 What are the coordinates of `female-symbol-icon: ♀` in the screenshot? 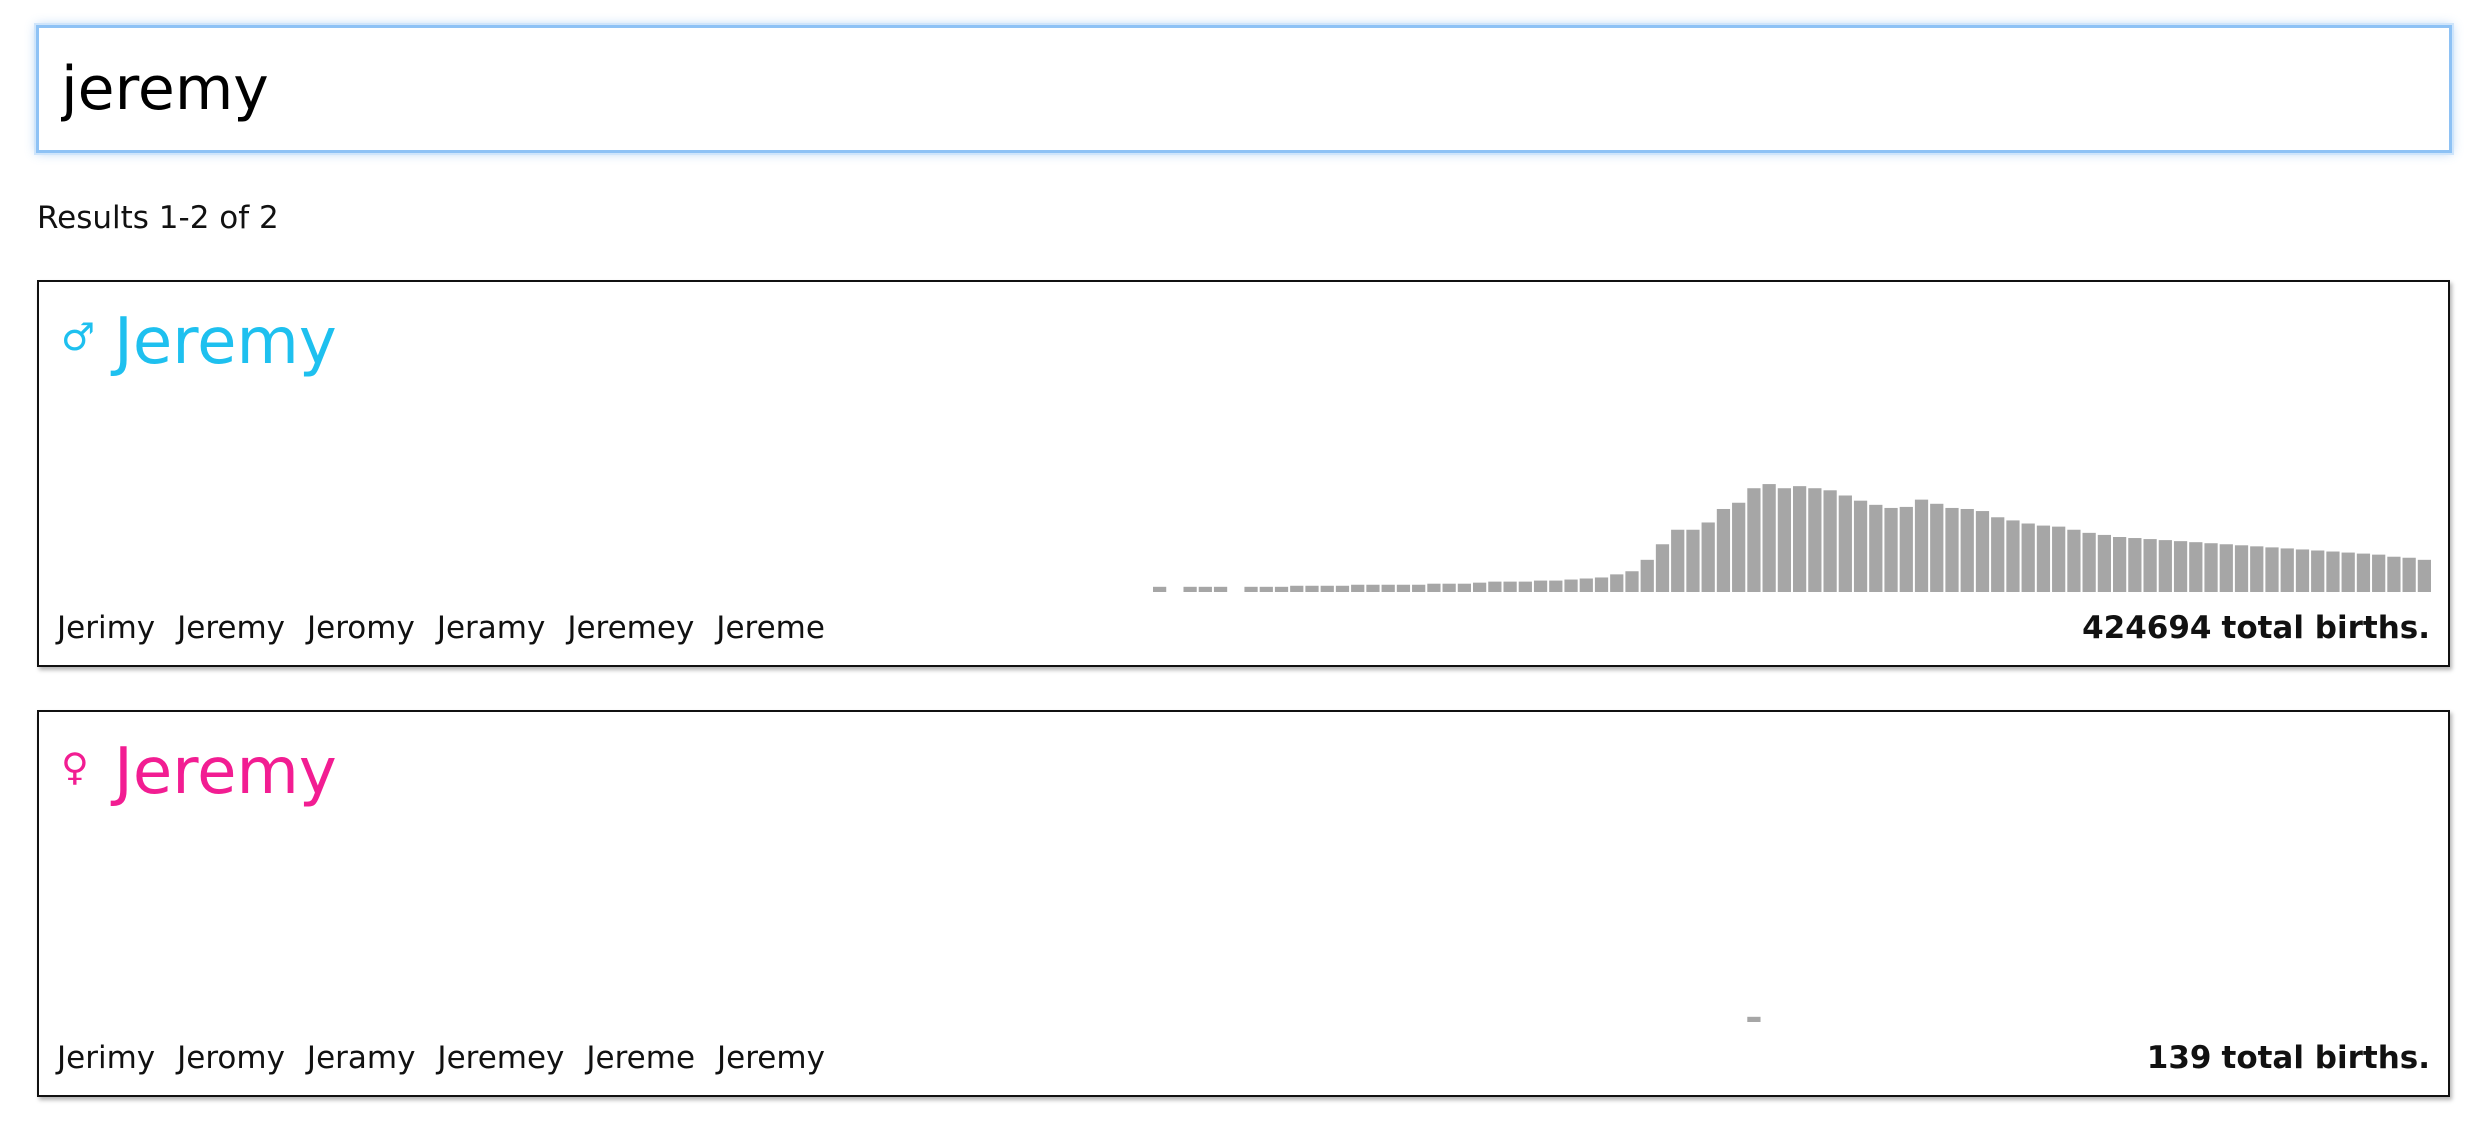 It's located at (75, 767).